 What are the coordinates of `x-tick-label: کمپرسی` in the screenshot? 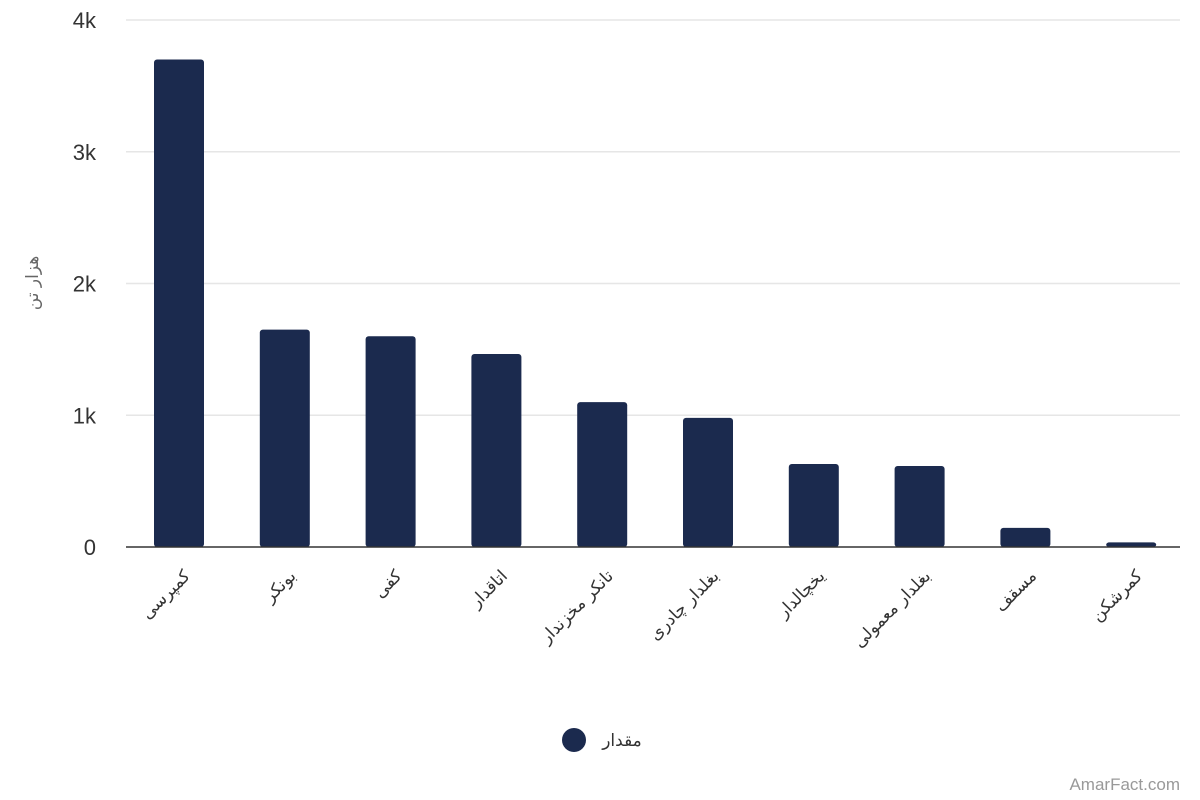 It's located at (166, 595).